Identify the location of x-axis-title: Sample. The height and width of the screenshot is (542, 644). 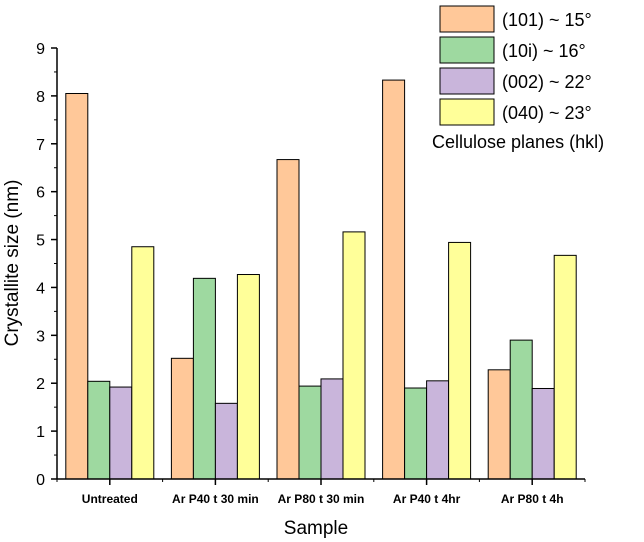
(316, 528).